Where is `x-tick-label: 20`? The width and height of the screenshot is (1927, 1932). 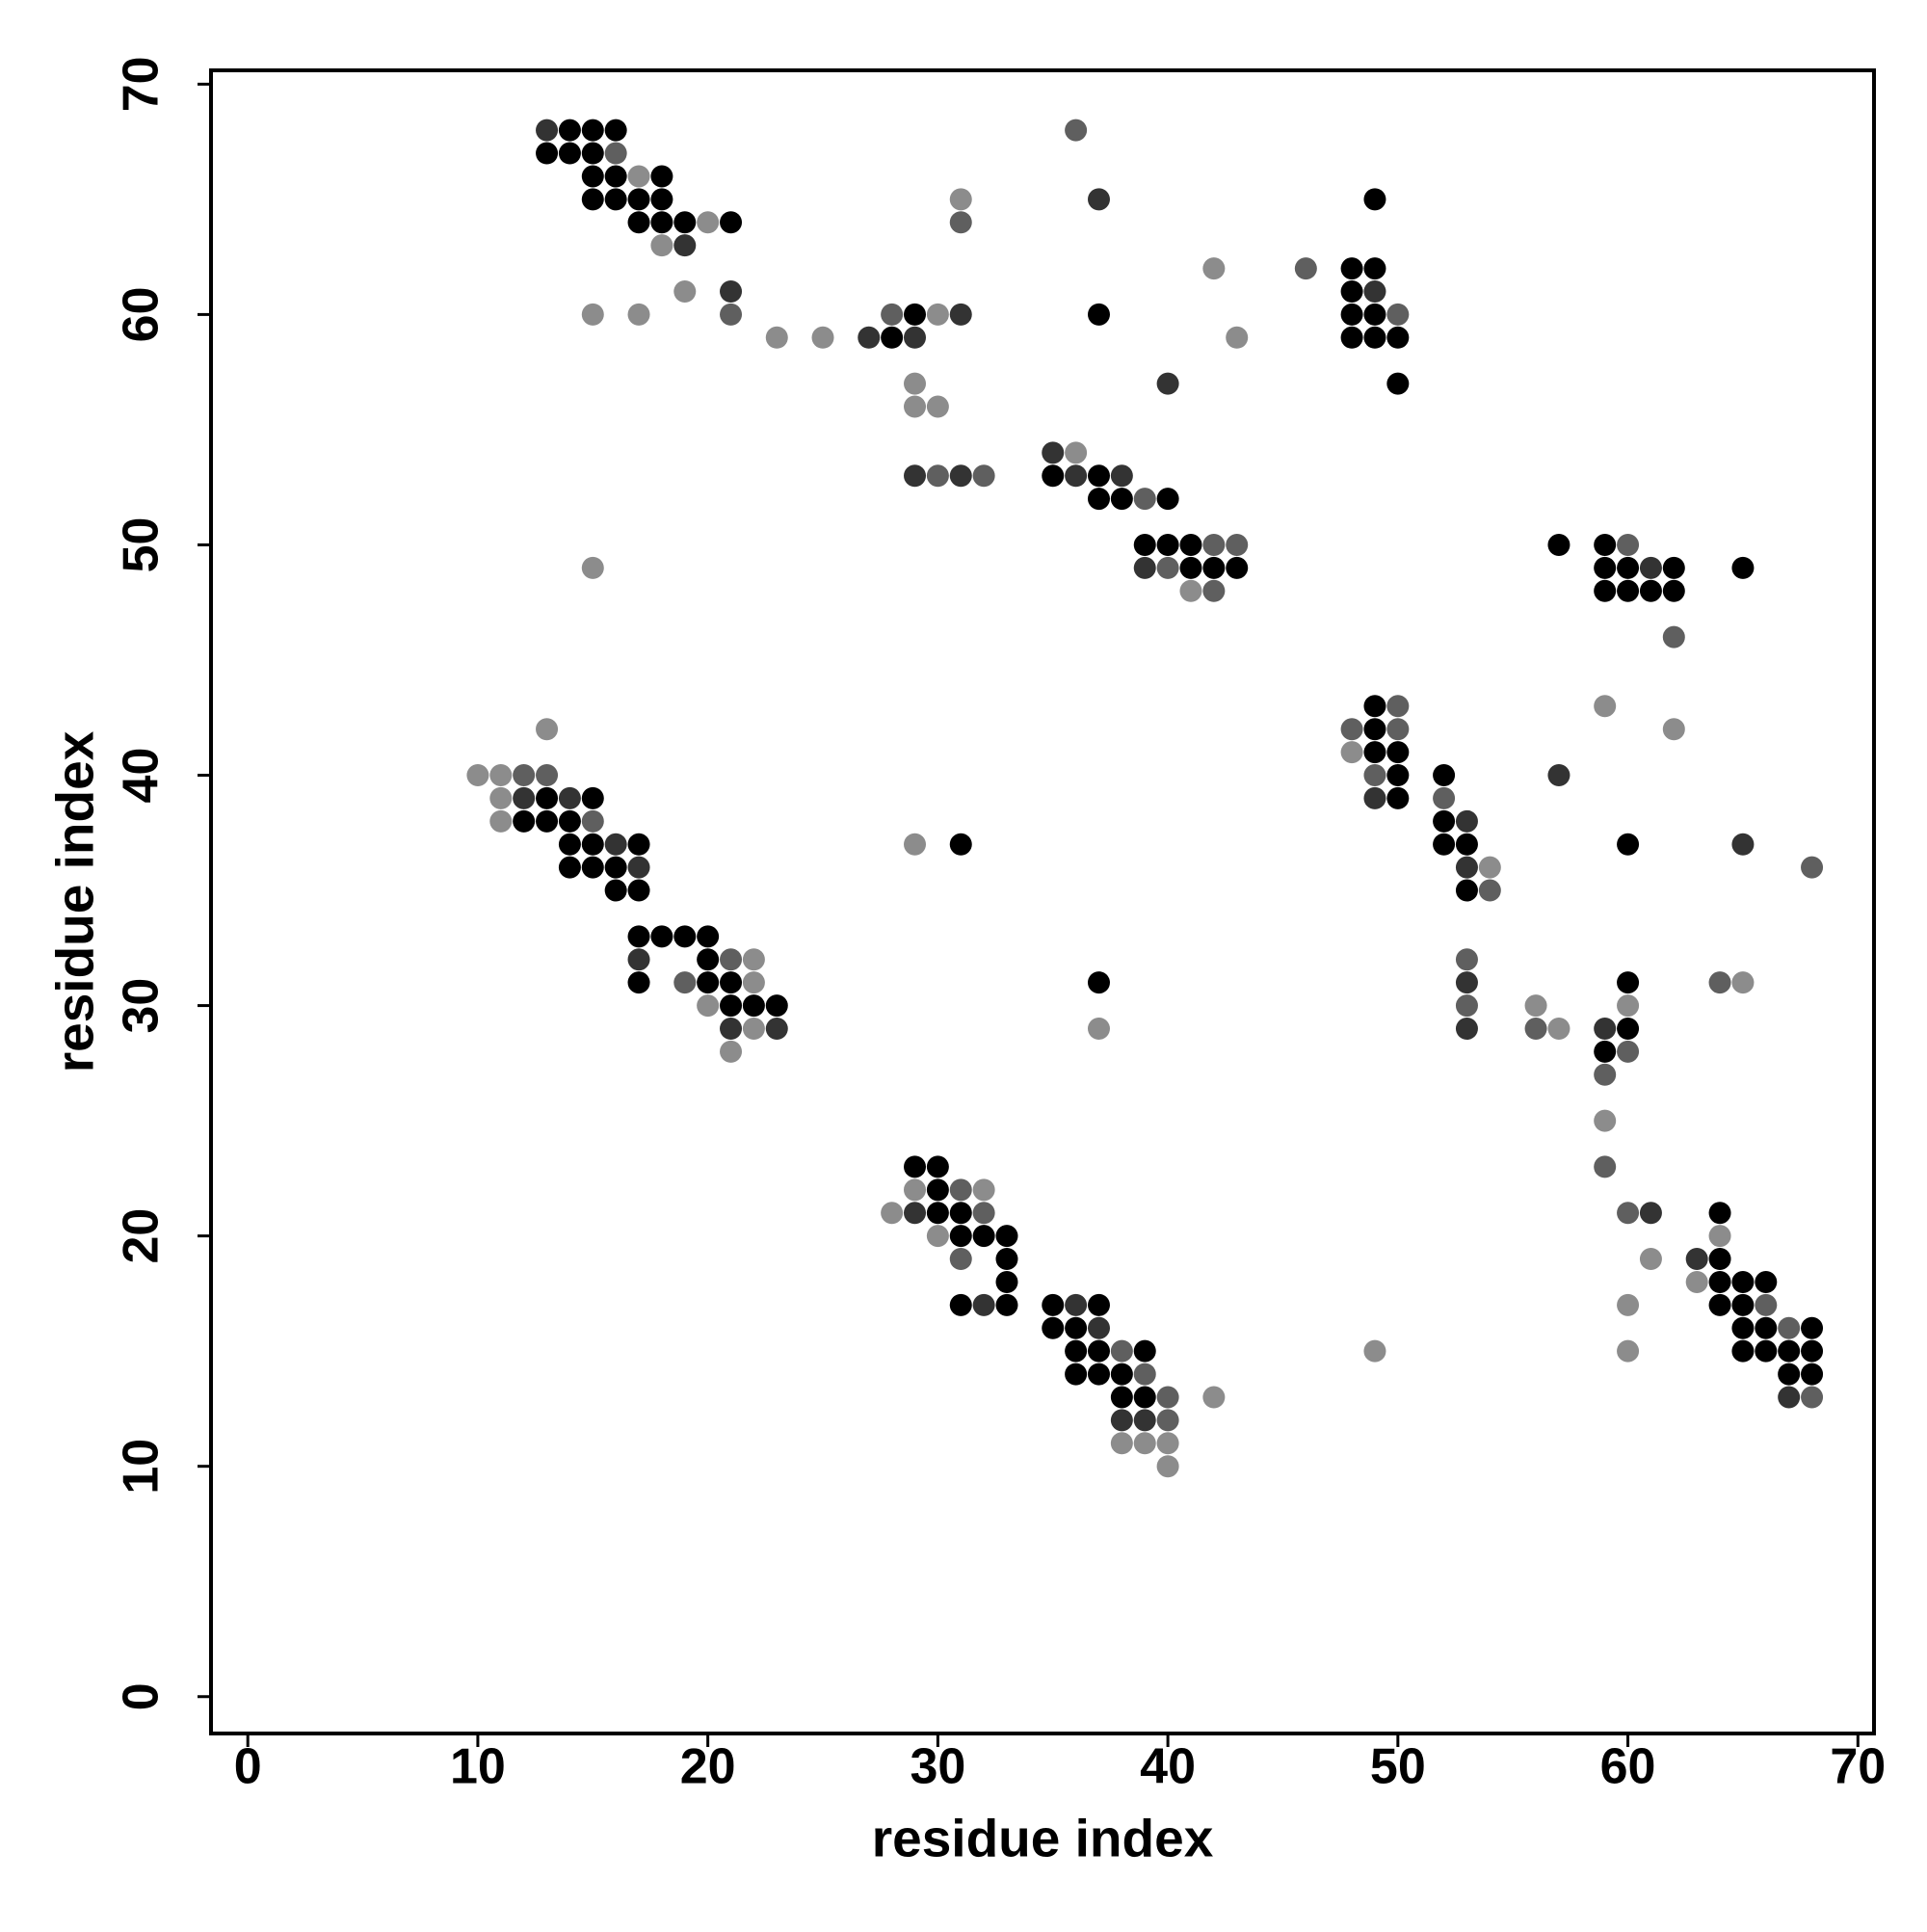
x-tick-label: 20 is located at coordinates (708, 1767).